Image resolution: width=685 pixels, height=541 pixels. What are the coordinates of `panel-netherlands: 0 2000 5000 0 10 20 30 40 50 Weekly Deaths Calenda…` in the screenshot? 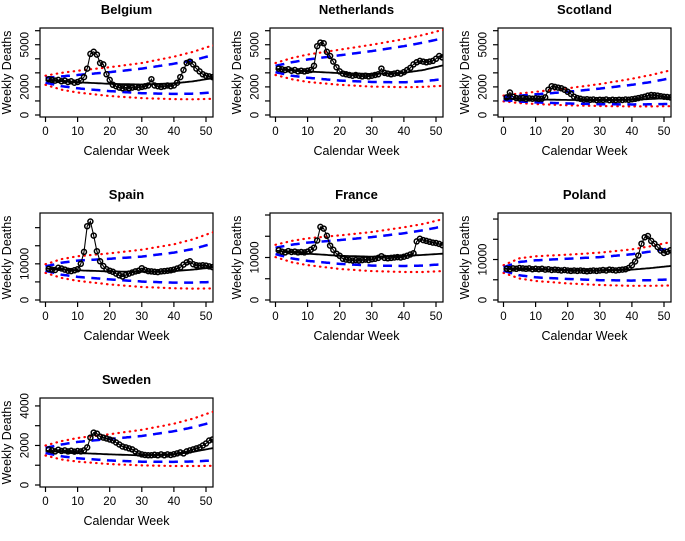 It's located at (337, 92).